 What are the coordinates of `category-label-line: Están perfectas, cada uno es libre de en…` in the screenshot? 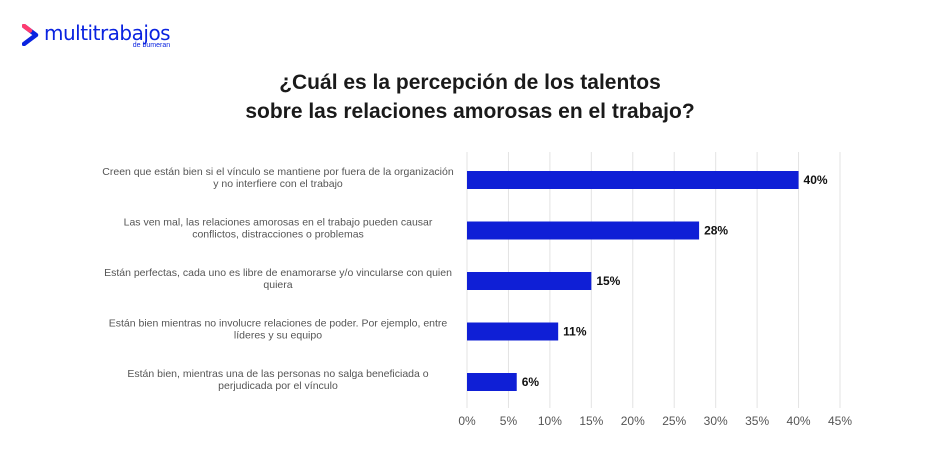 It's located at (278, 273).